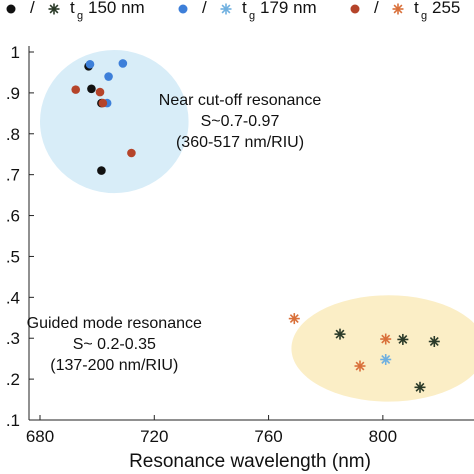 The image size is (474, 474). What do you see at coordinates (75, 11) in the screenshot?
I see `legend-entry: / t g 150 nm` at bounding box center [75, 11].